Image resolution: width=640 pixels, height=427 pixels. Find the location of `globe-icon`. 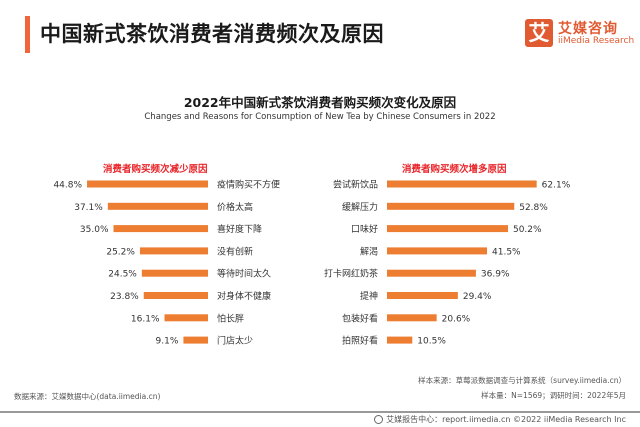

globe-icon is located at coordinates (379, 419).